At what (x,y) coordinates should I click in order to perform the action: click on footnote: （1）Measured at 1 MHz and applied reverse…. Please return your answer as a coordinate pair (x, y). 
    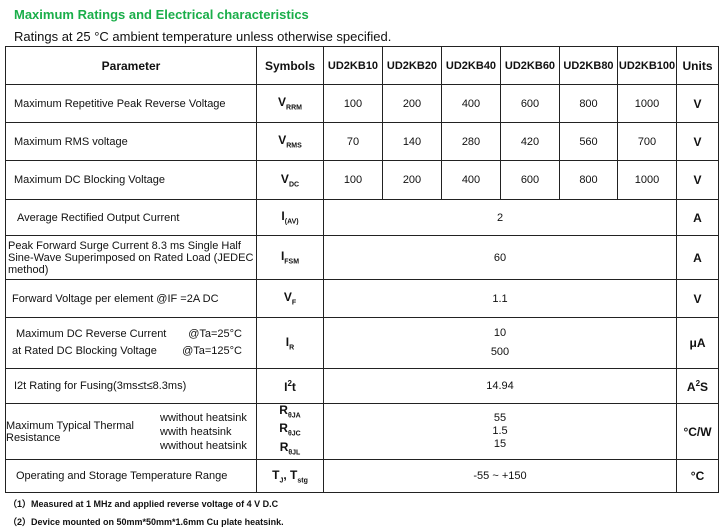
    Looking at the image, I should click on (143, 504).